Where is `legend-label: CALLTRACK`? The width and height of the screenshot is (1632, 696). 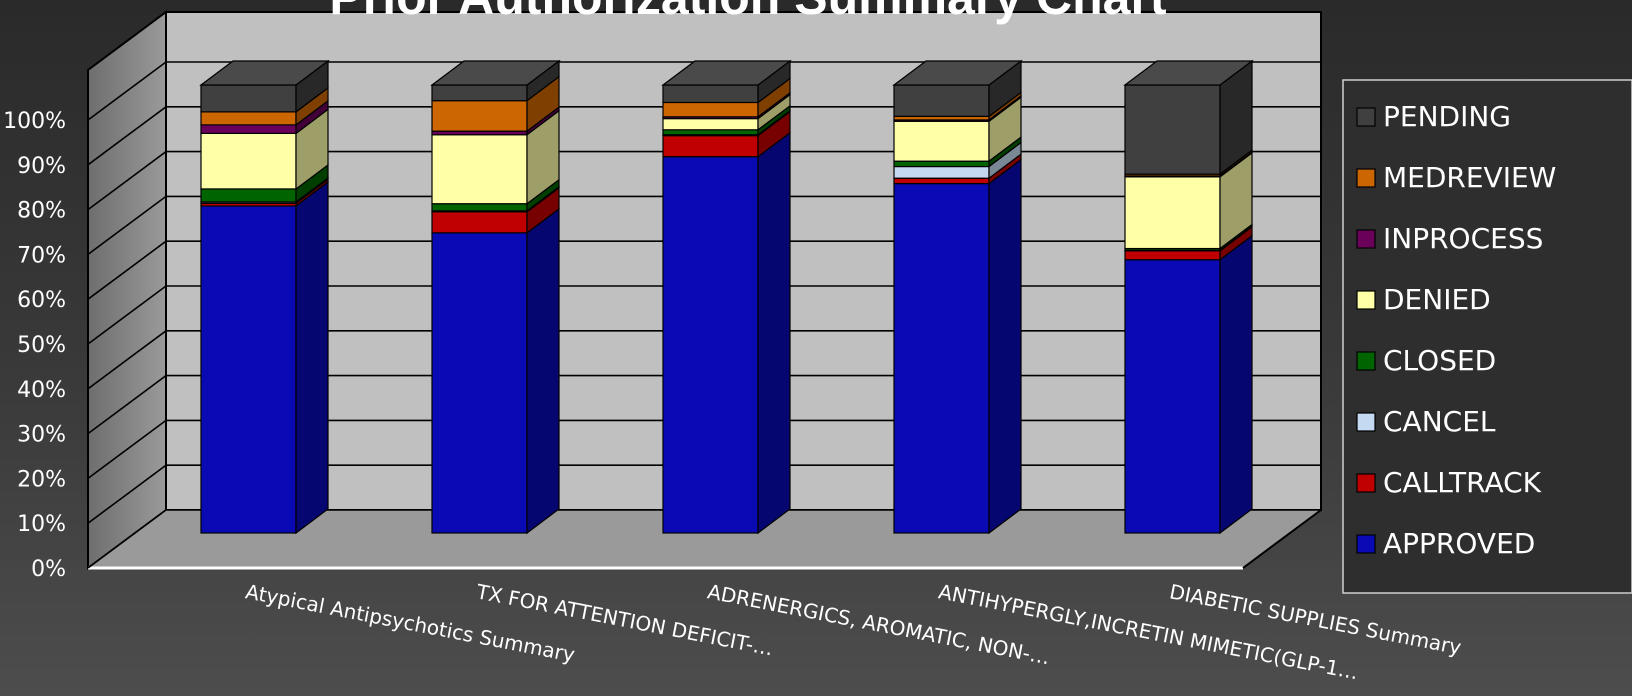 legend-label: CALLTRACK is located at coordinates (1462, 482).